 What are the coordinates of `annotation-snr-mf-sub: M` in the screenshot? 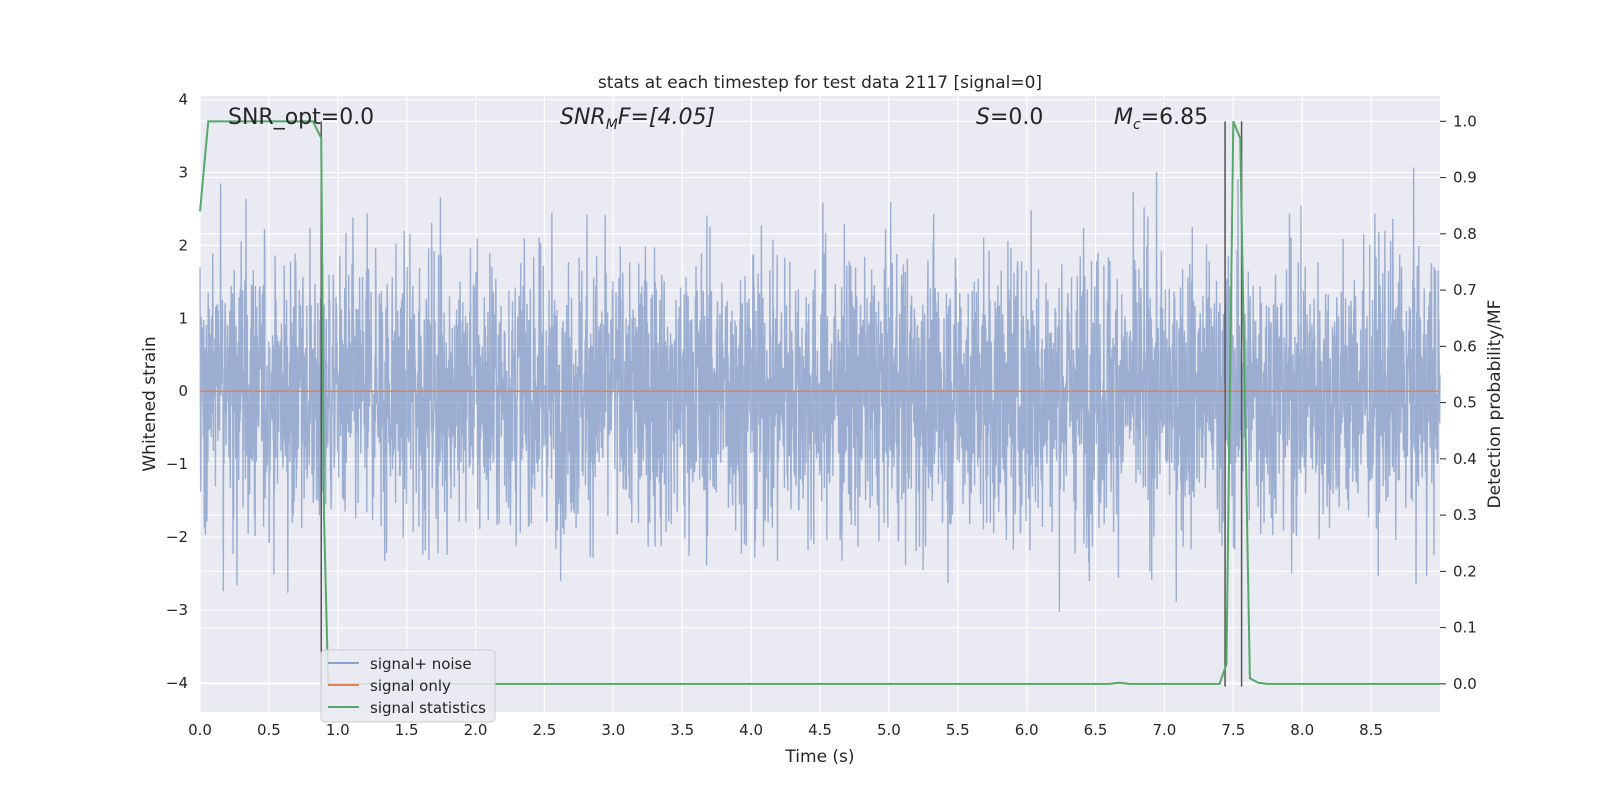 It's located at (612, 125).